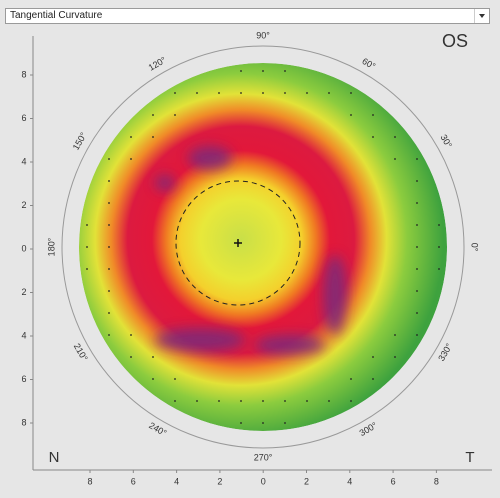 This screenshot has height=498, width=500. I want to click on angle-label: 0°, so click(475, 247).